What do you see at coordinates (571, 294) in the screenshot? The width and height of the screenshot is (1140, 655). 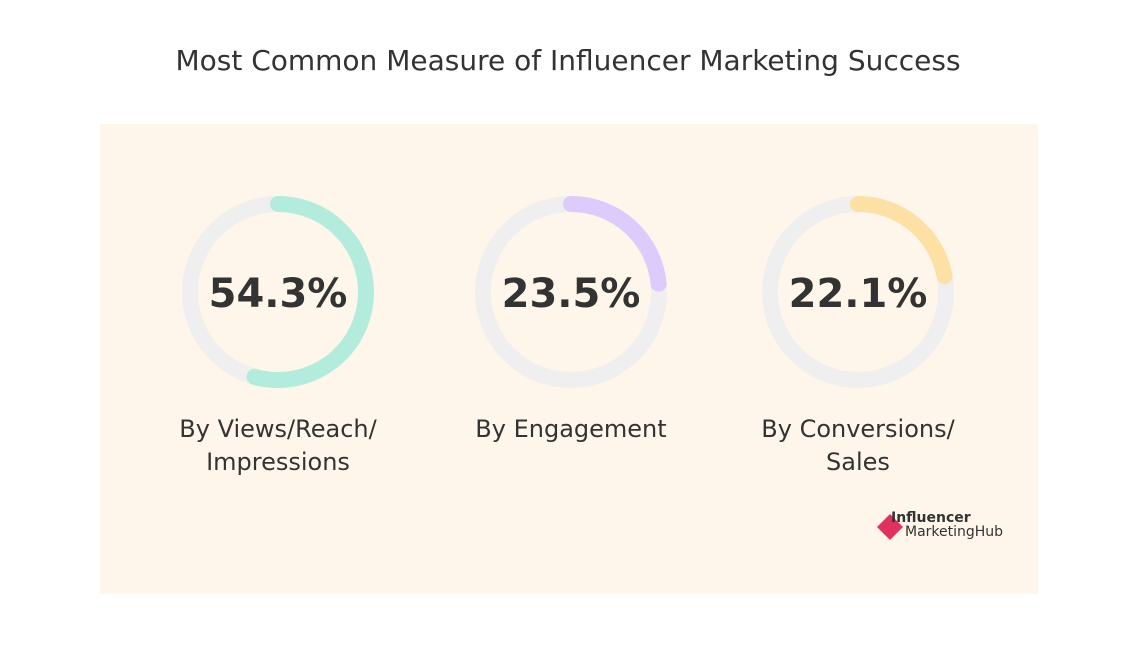 I see `value-label: 23.5%` at bounding box center [571, 294].